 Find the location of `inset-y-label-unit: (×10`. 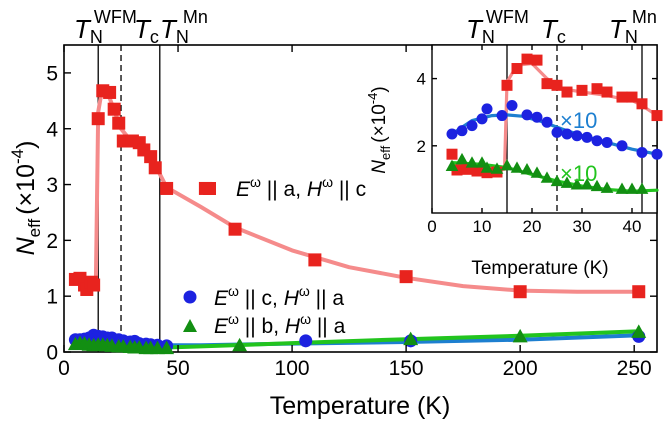

inset-y-label-unit: (×10 is located at coordinates (379, 123).